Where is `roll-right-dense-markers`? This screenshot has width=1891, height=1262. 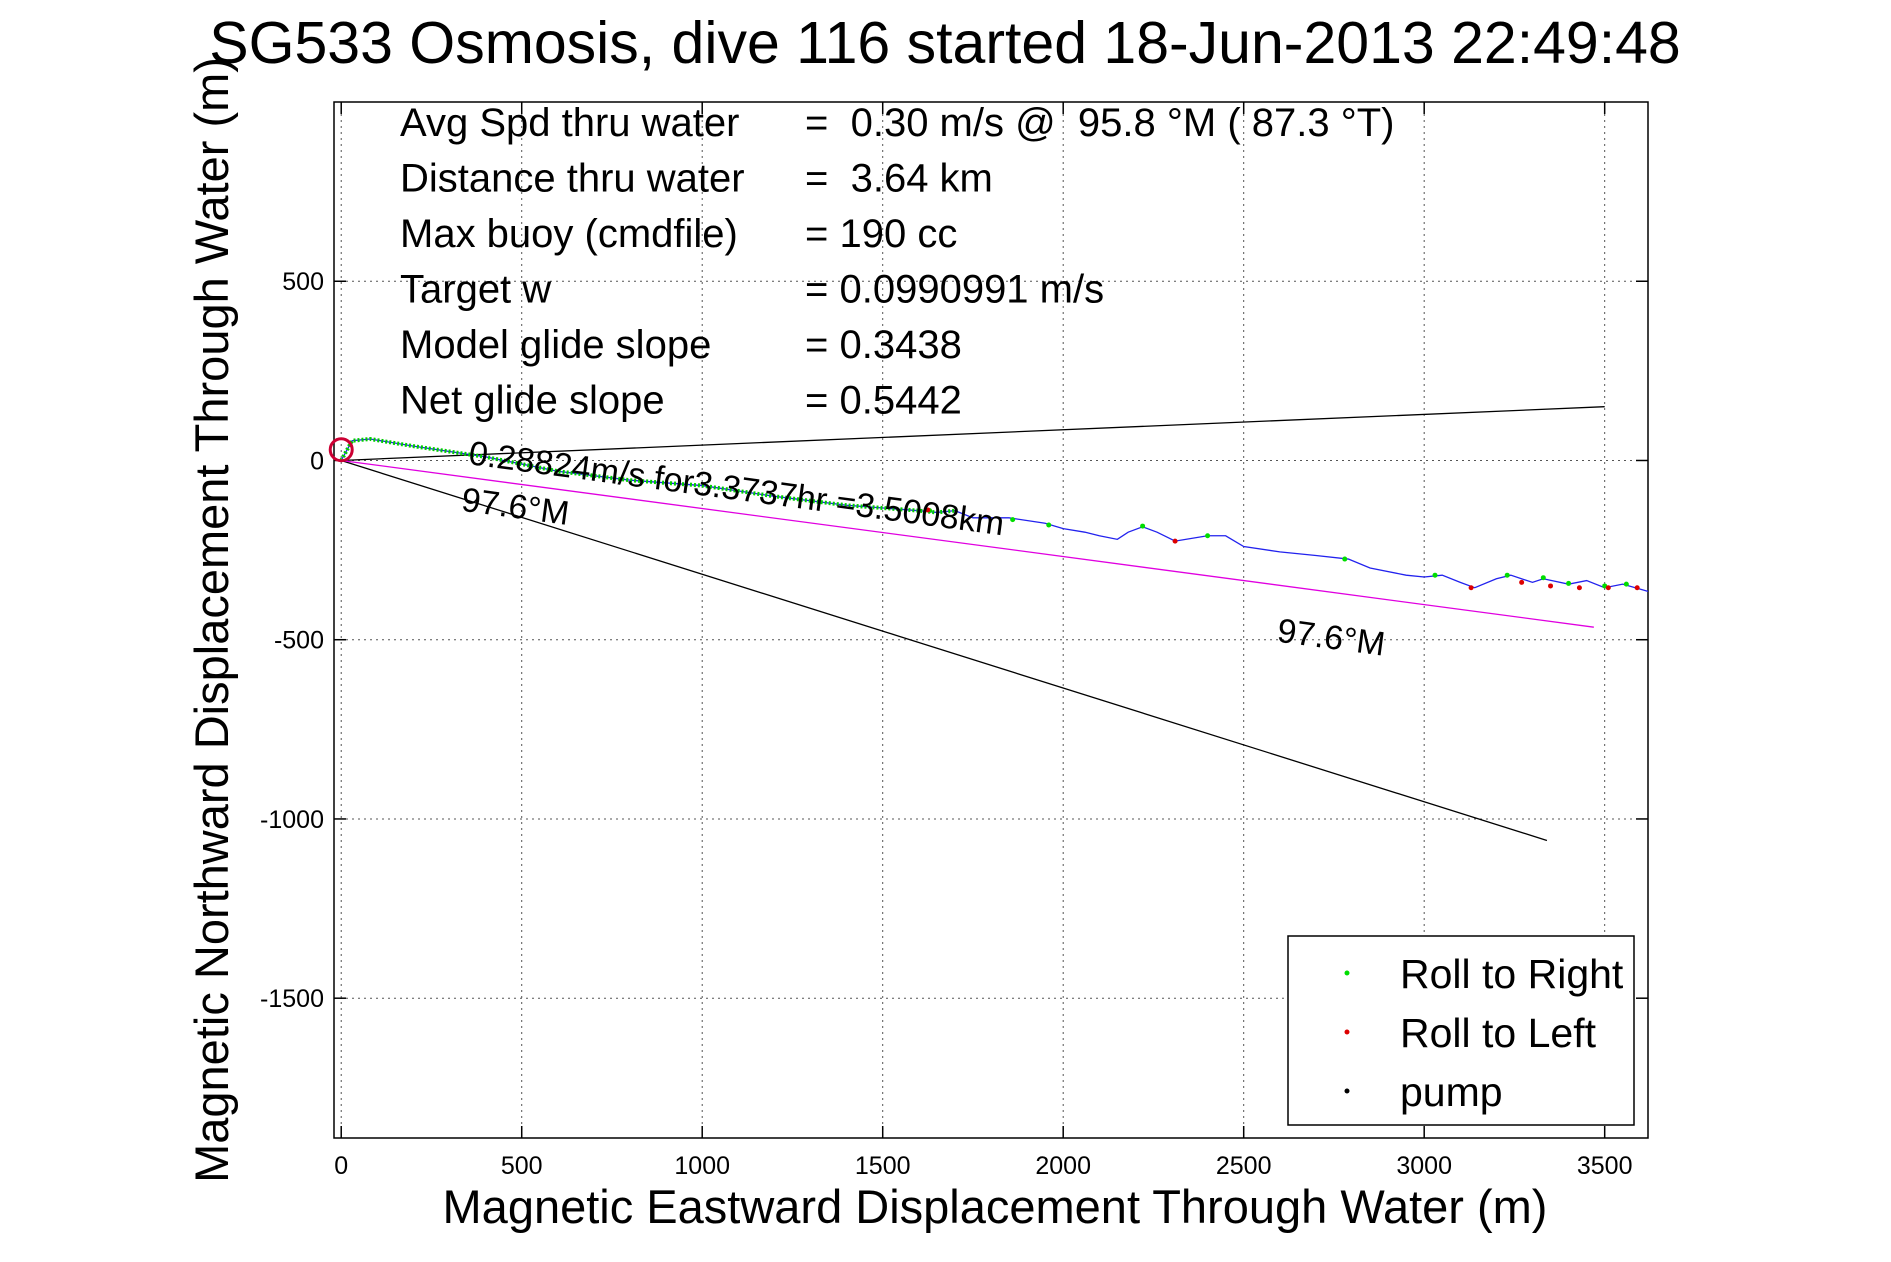
roll-right-dense-markers is located at coordinates (647, 475).